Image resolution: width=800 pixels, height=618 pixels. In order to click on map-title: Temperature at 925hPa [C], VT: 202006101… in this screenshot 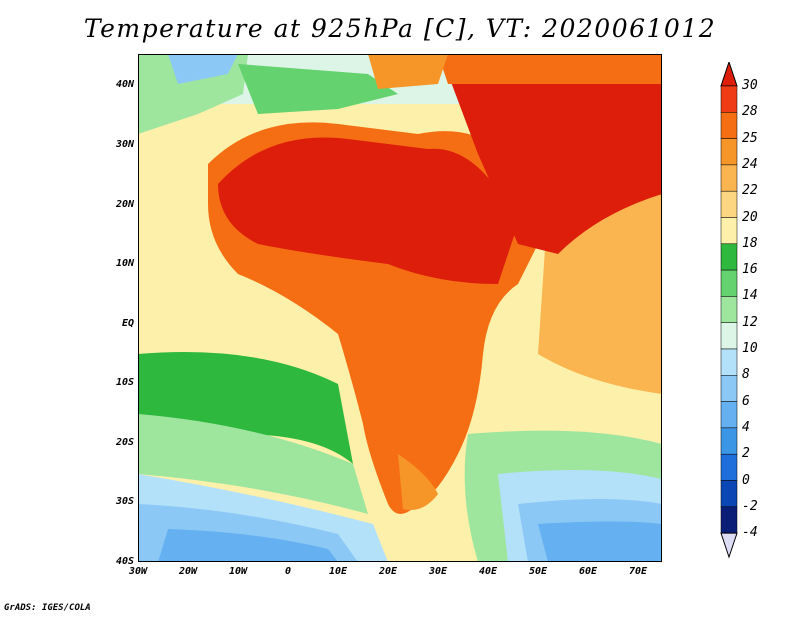, I will do `click(400, 28)`.